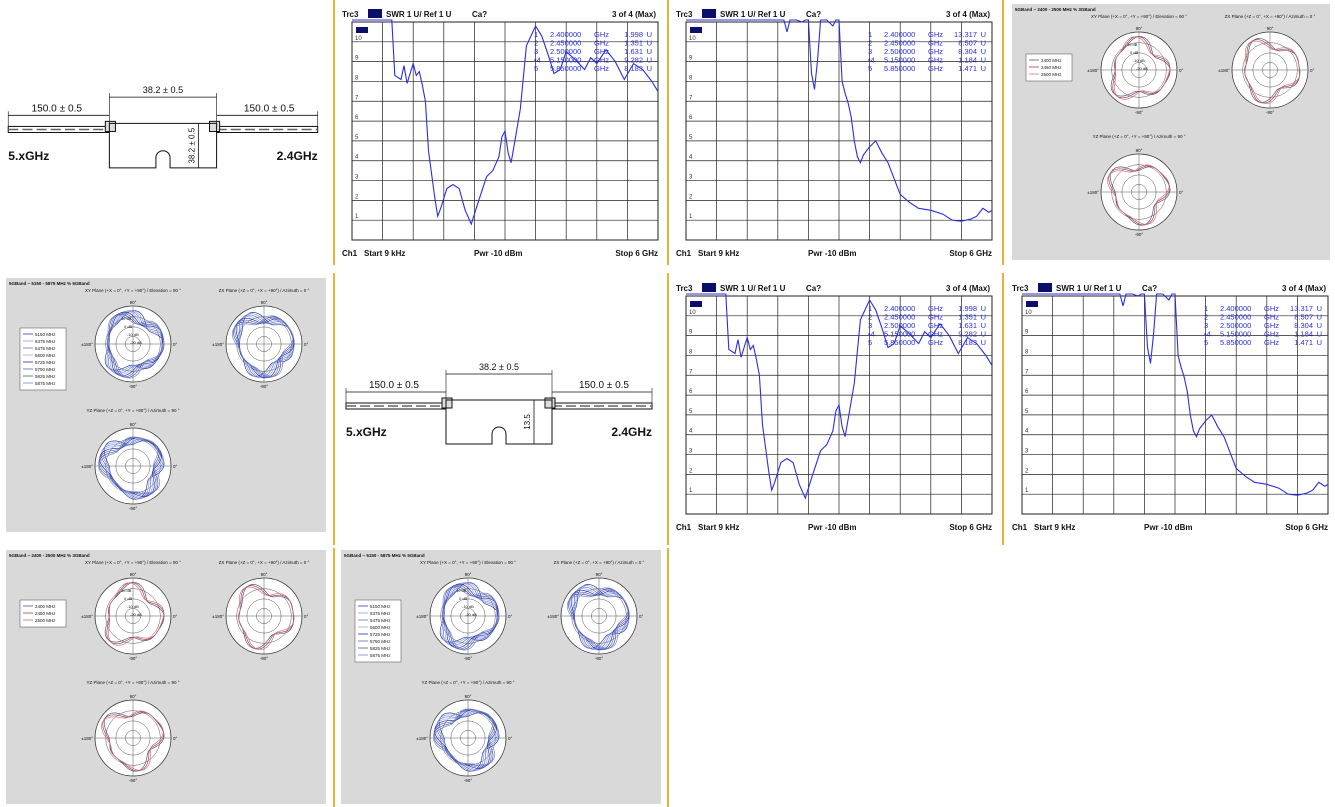 This screenshot has height=807, width=1335. What do you see at coordinates (366, 432) in the screenshot?
I see `label-5ghz: 5.xGHz` at bounding box center [366, 432].